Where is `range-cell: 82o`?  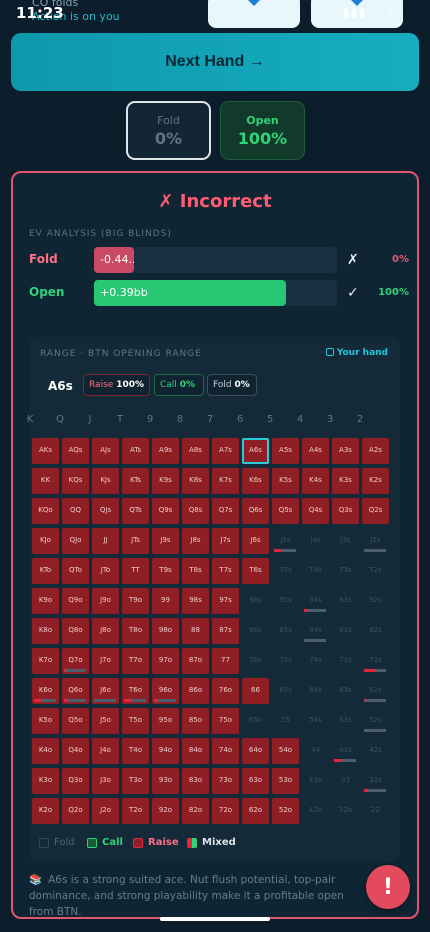 range-cell: 82o is located at coordinates (195, 811).